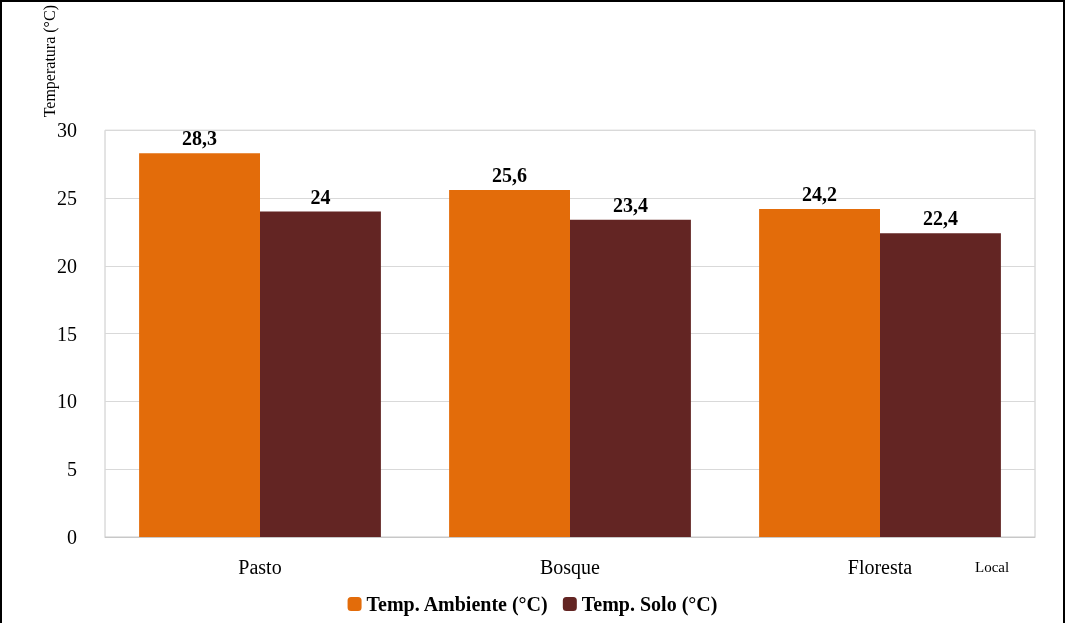 This screenshot has height=623, width=1065. Describe the element at coordinates (820, 193) in the screenshot. I see `data-label: 24,2` at that location.